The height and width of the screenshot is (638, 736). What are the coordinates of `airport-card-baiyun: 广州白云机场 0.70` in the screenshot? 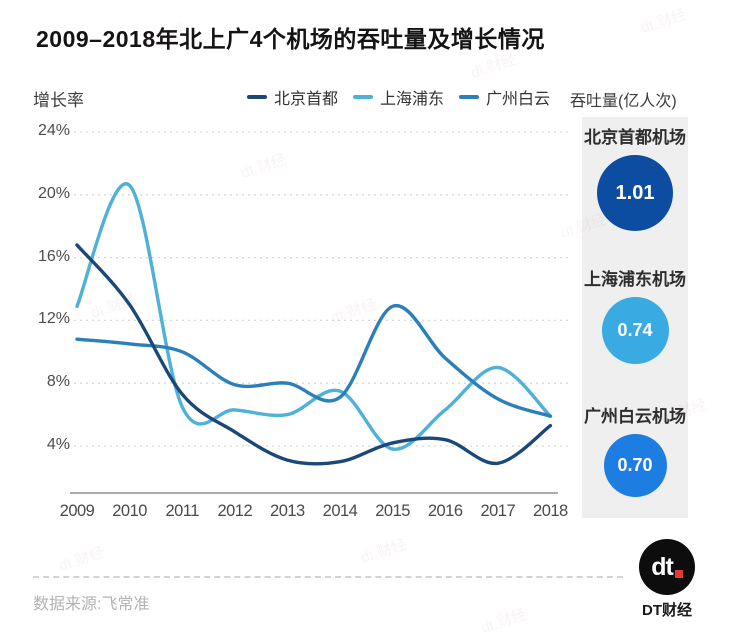 It's located at (635, 449).